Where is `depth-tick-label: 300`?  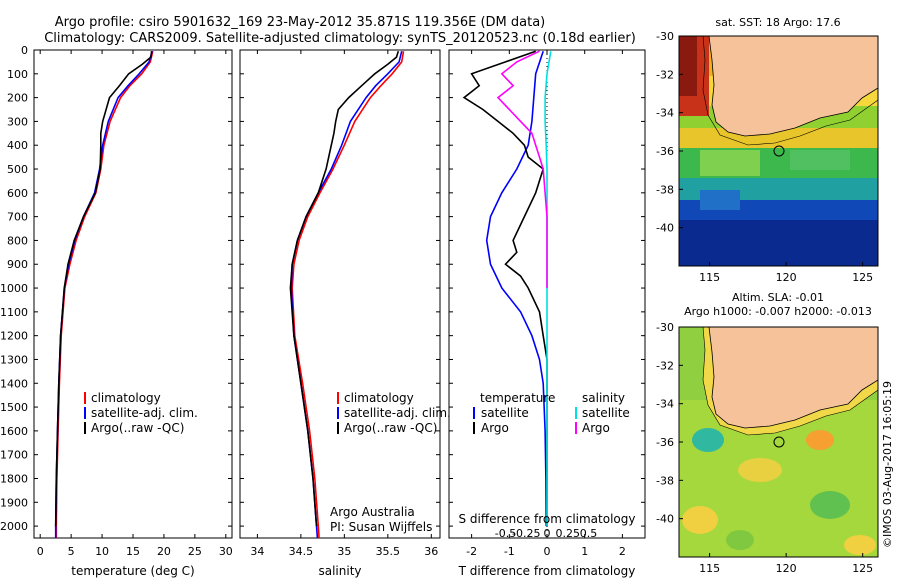
depth-tick-label: 300 is located at coordinates (17, 121).